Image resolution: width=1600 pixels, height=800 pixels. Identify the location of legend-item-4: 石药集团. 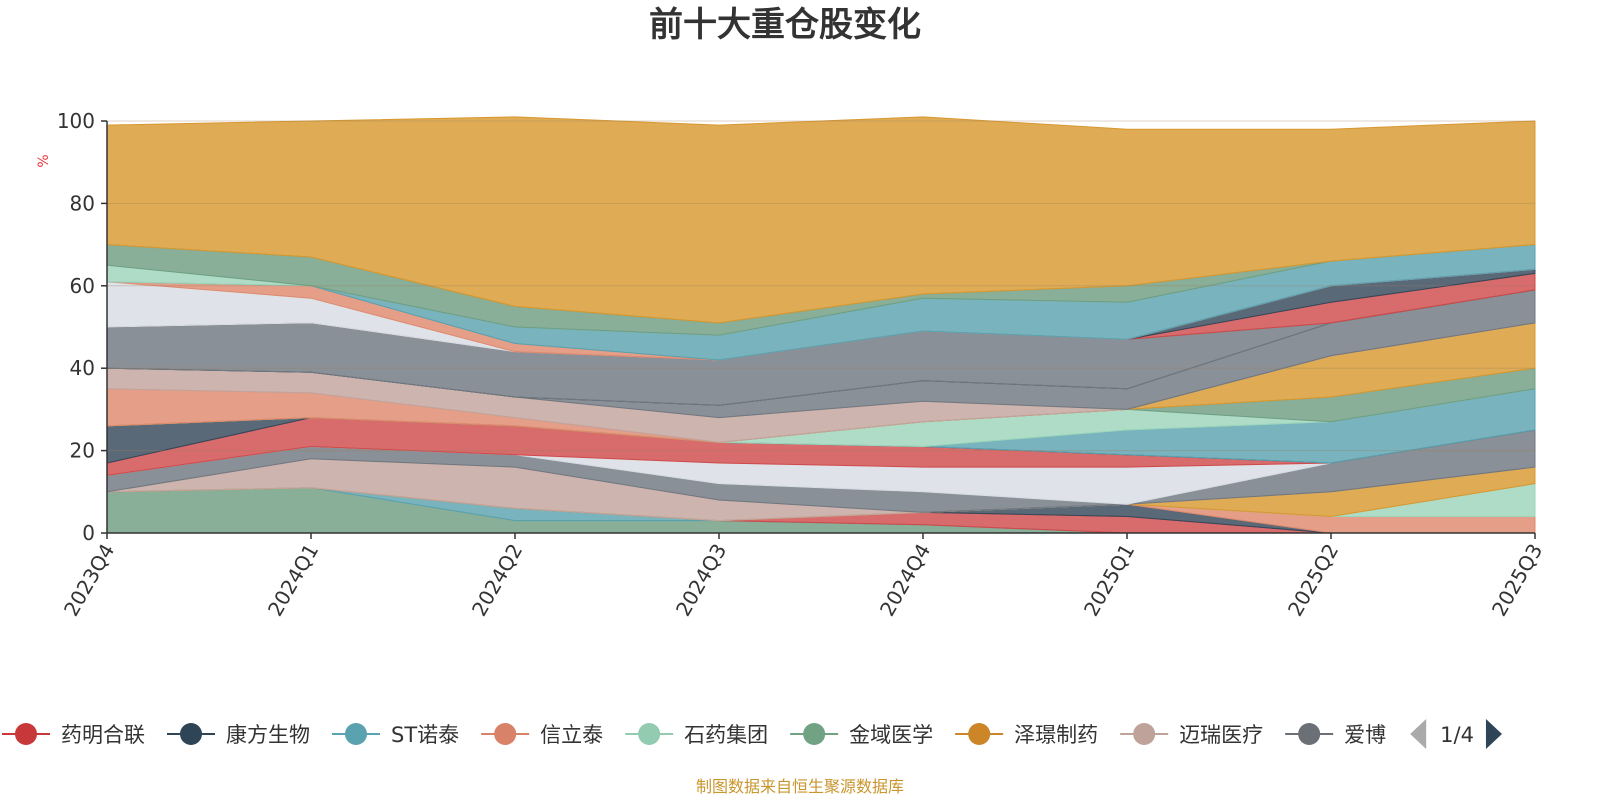
(696, 735).